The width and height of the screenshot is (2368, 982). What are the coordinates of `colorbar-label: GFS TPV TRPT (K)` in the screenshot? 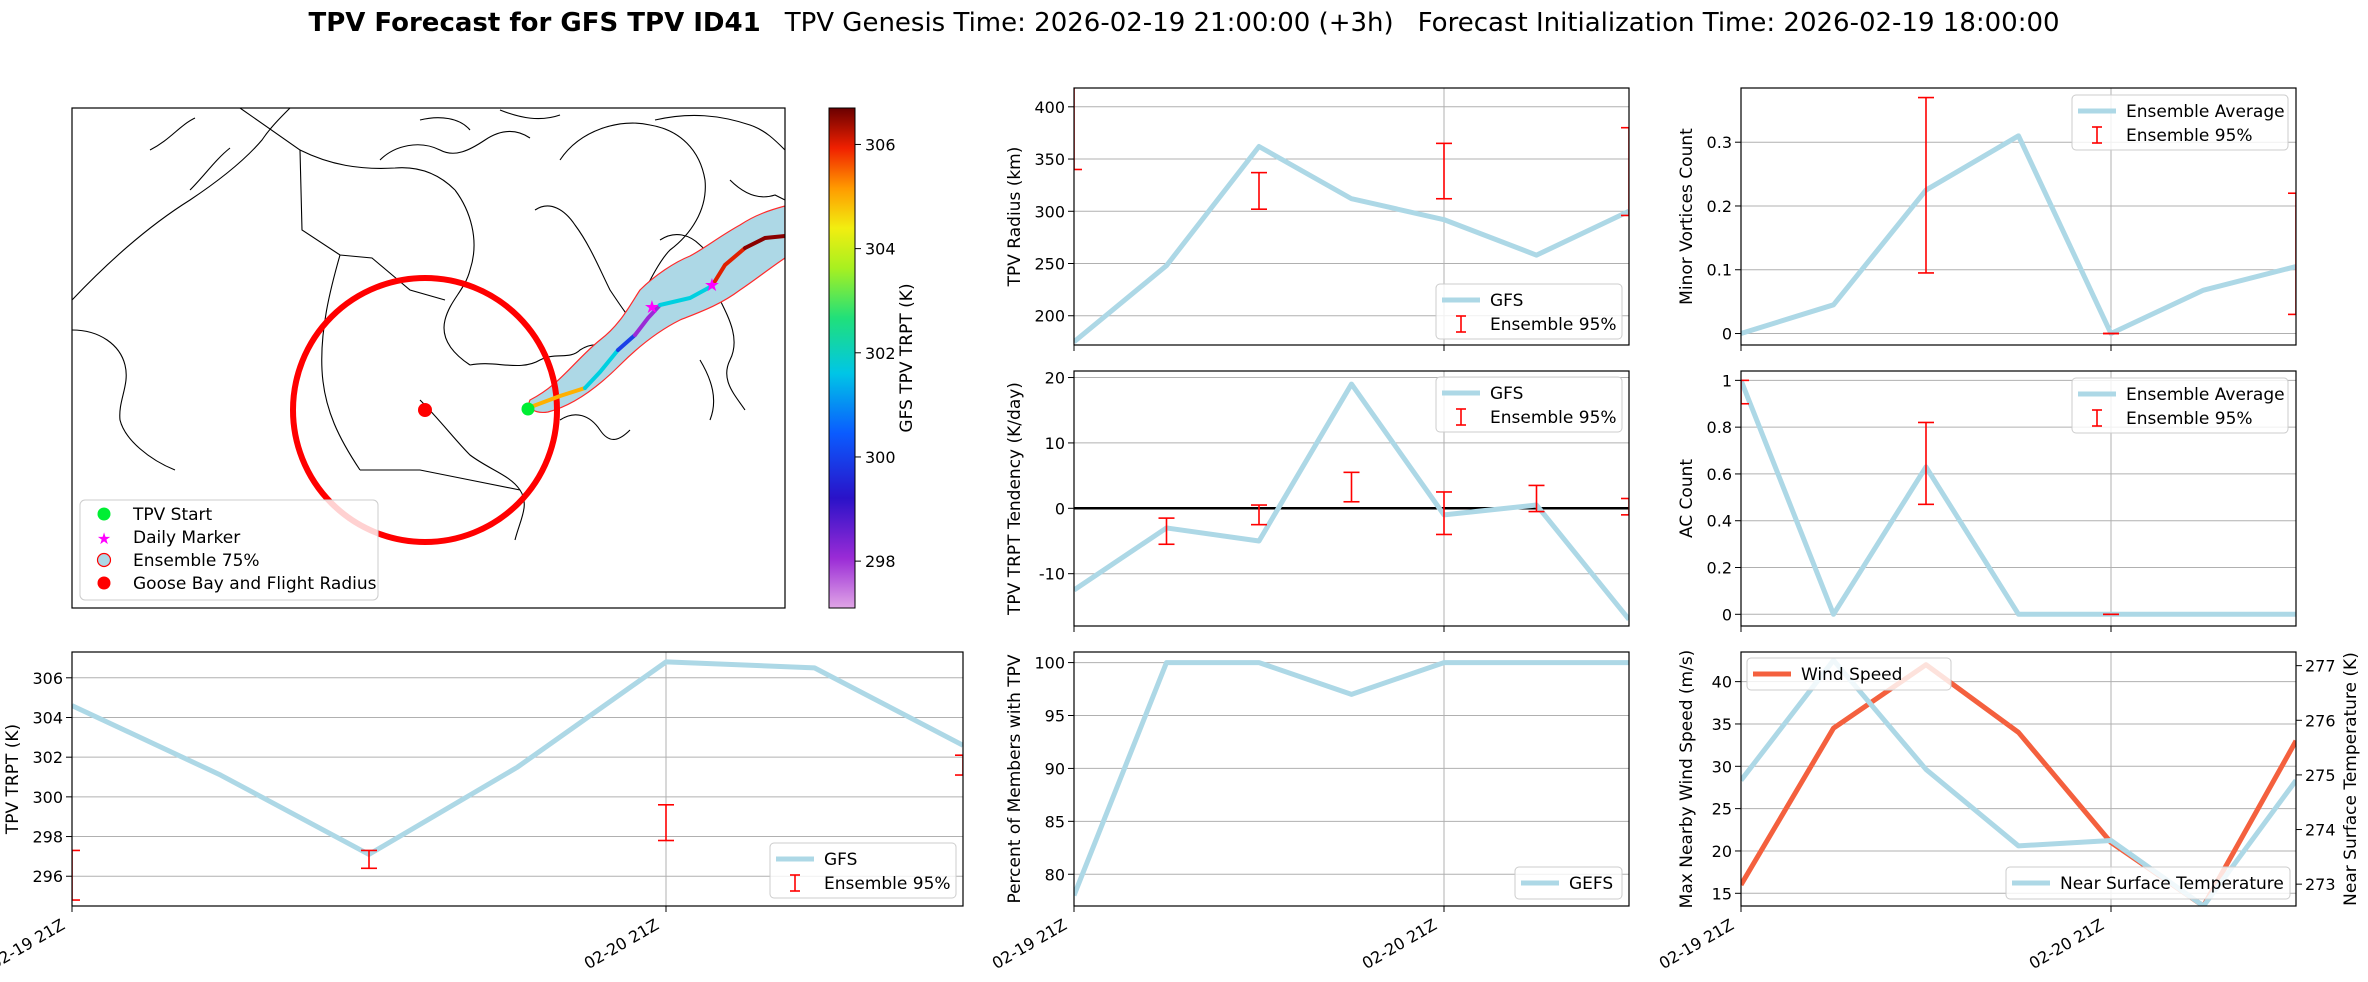 It's located at (907, 357).